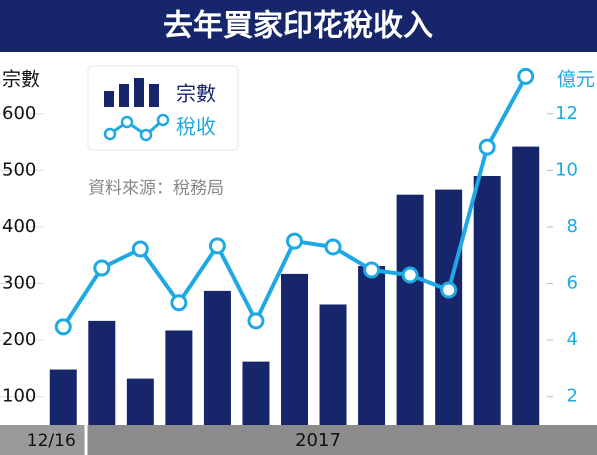 The width and height of the screenshot is (597, 455). I want to click on chart-title: 去年買家印花稅收入, so click(298, 26).